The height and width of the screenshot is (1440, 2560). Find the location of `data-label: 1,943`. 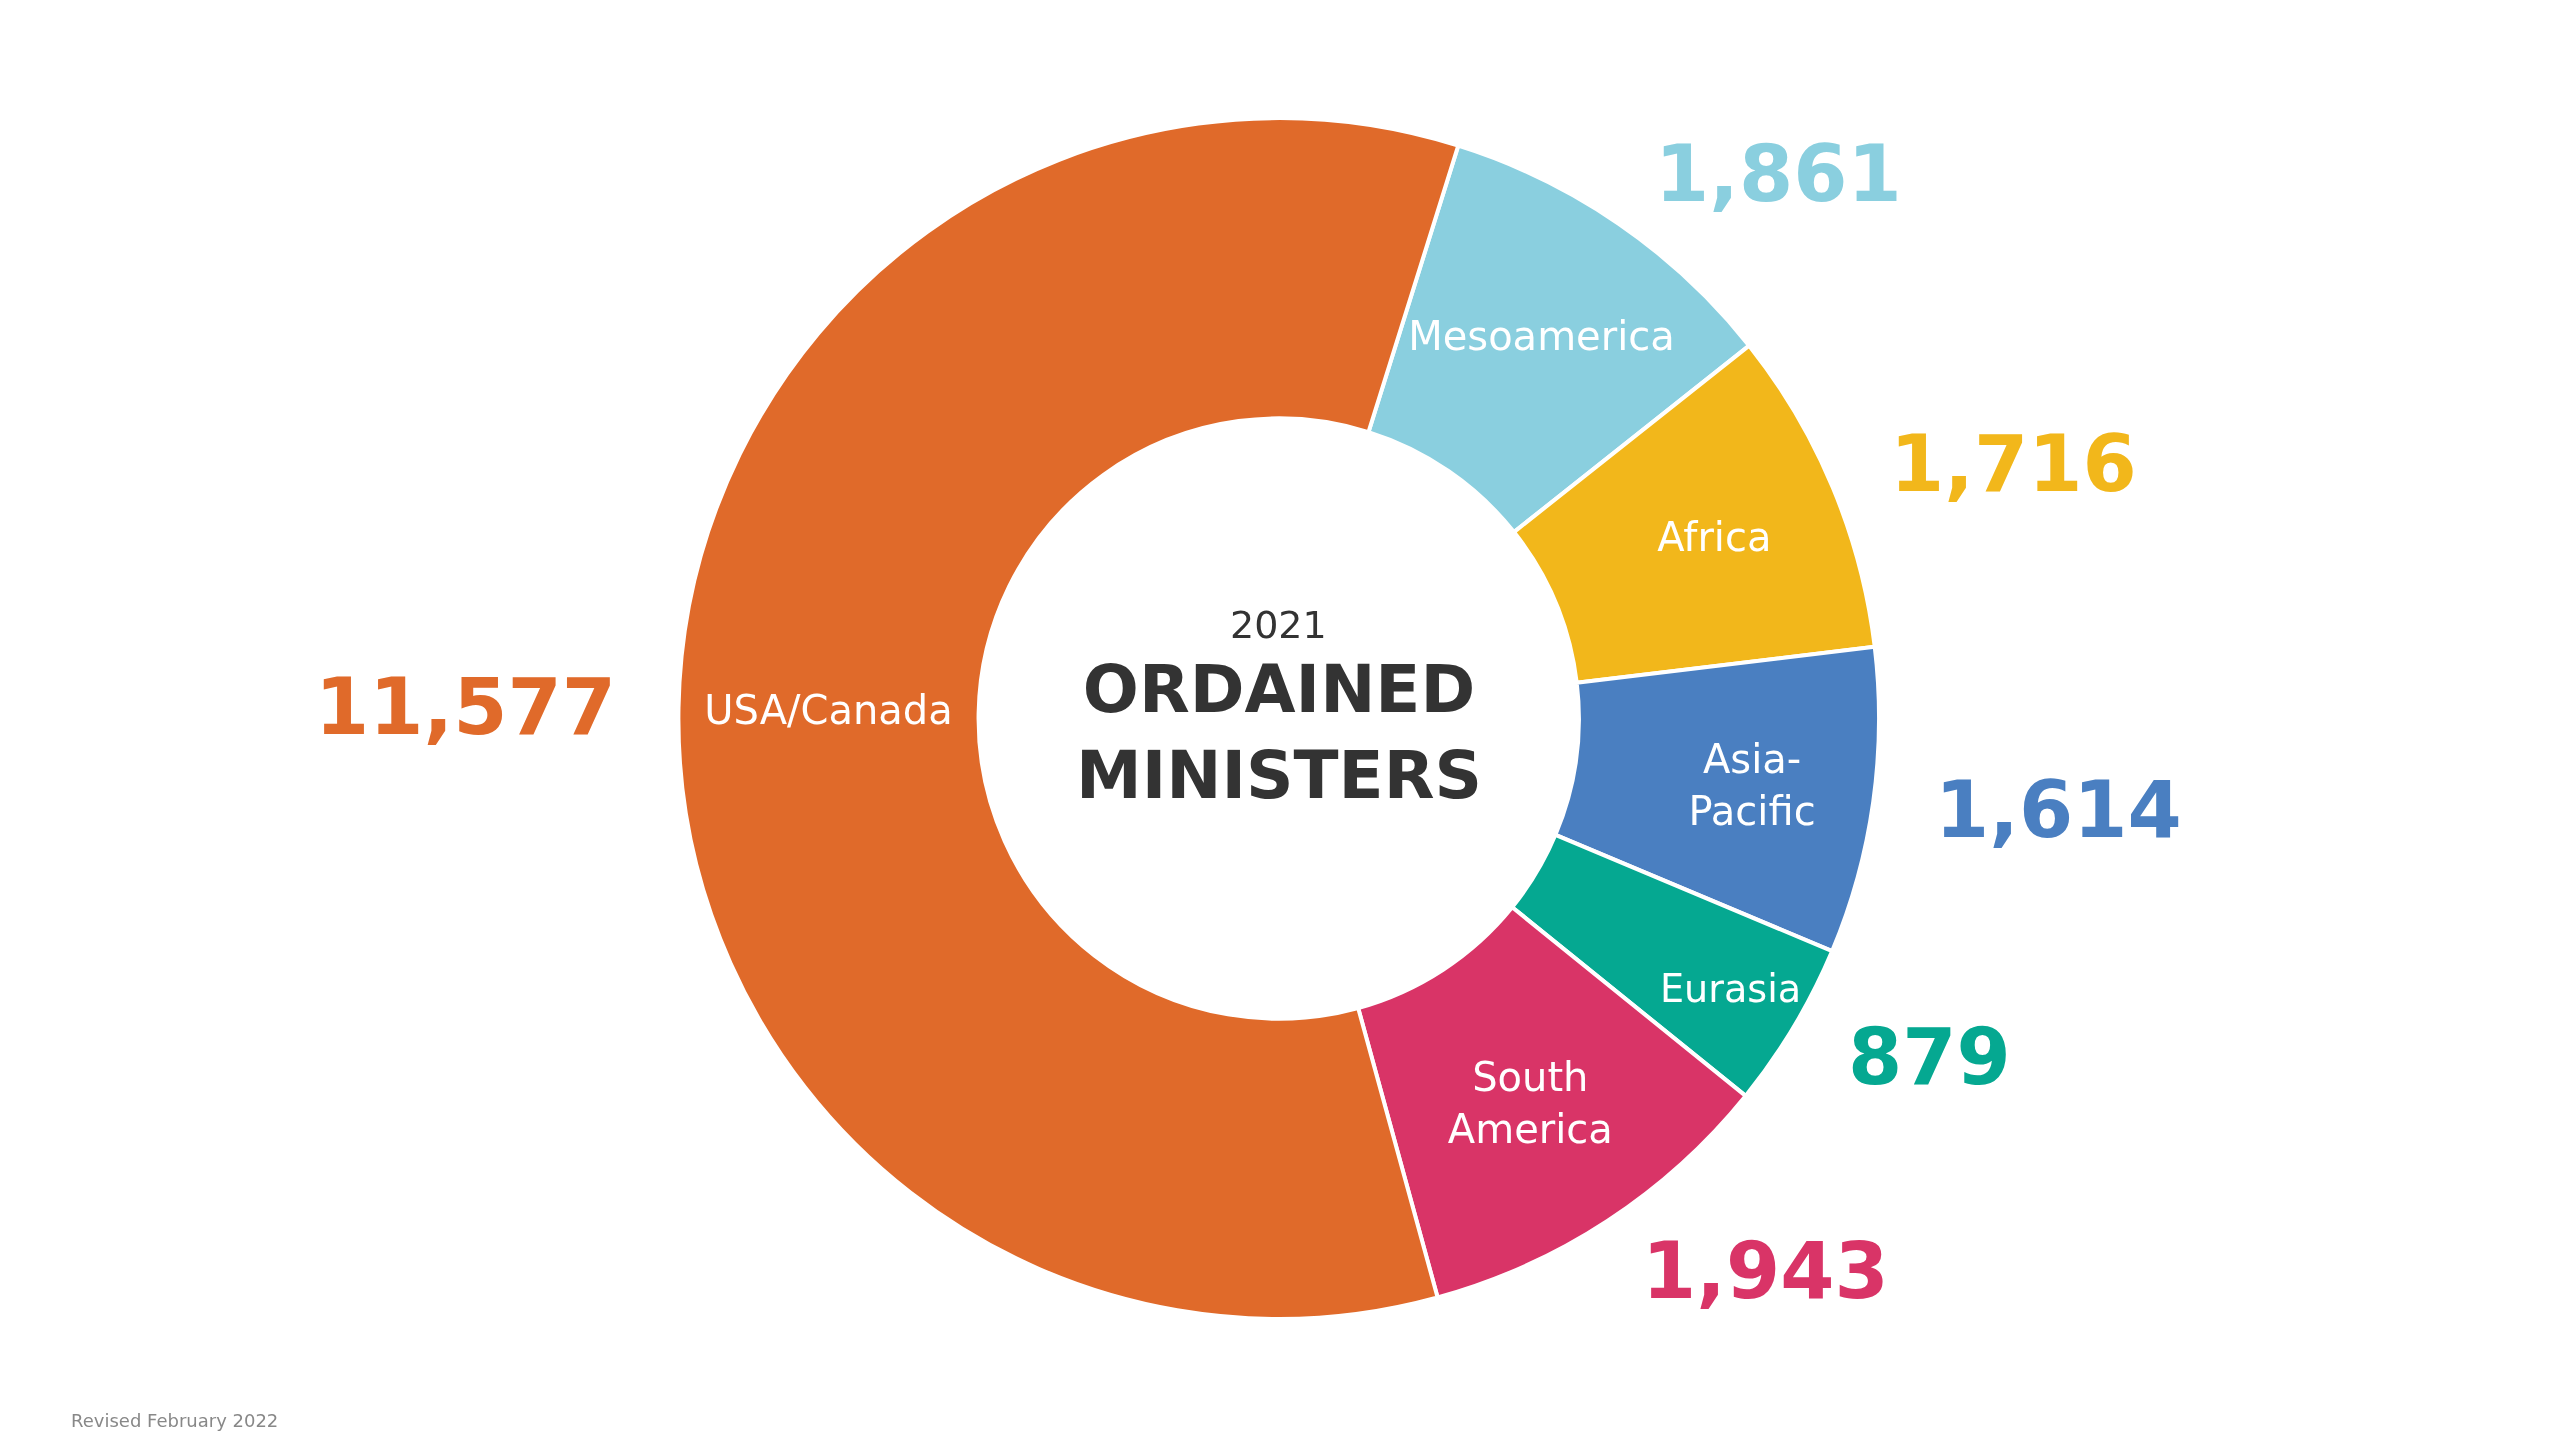

data-label: 1,943 is located at coordinates (1765, 1271).